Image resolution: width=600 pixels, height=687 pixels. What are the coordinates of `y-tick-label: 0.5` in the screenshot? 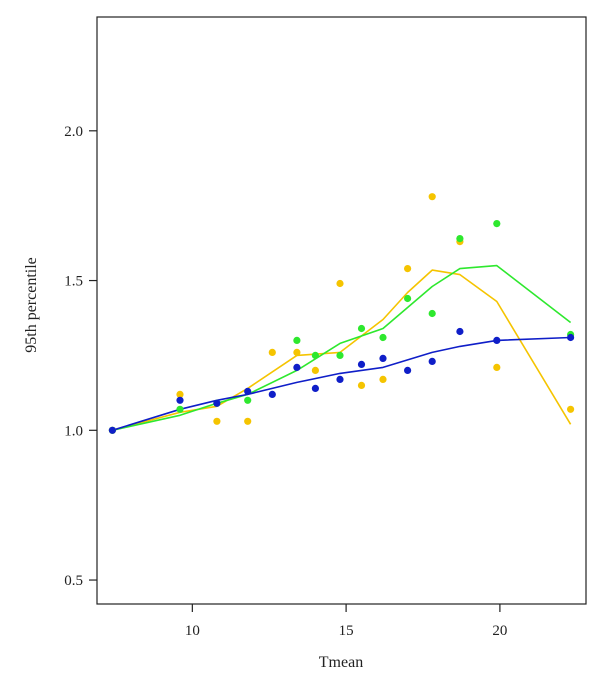 It's located at (73, 581).